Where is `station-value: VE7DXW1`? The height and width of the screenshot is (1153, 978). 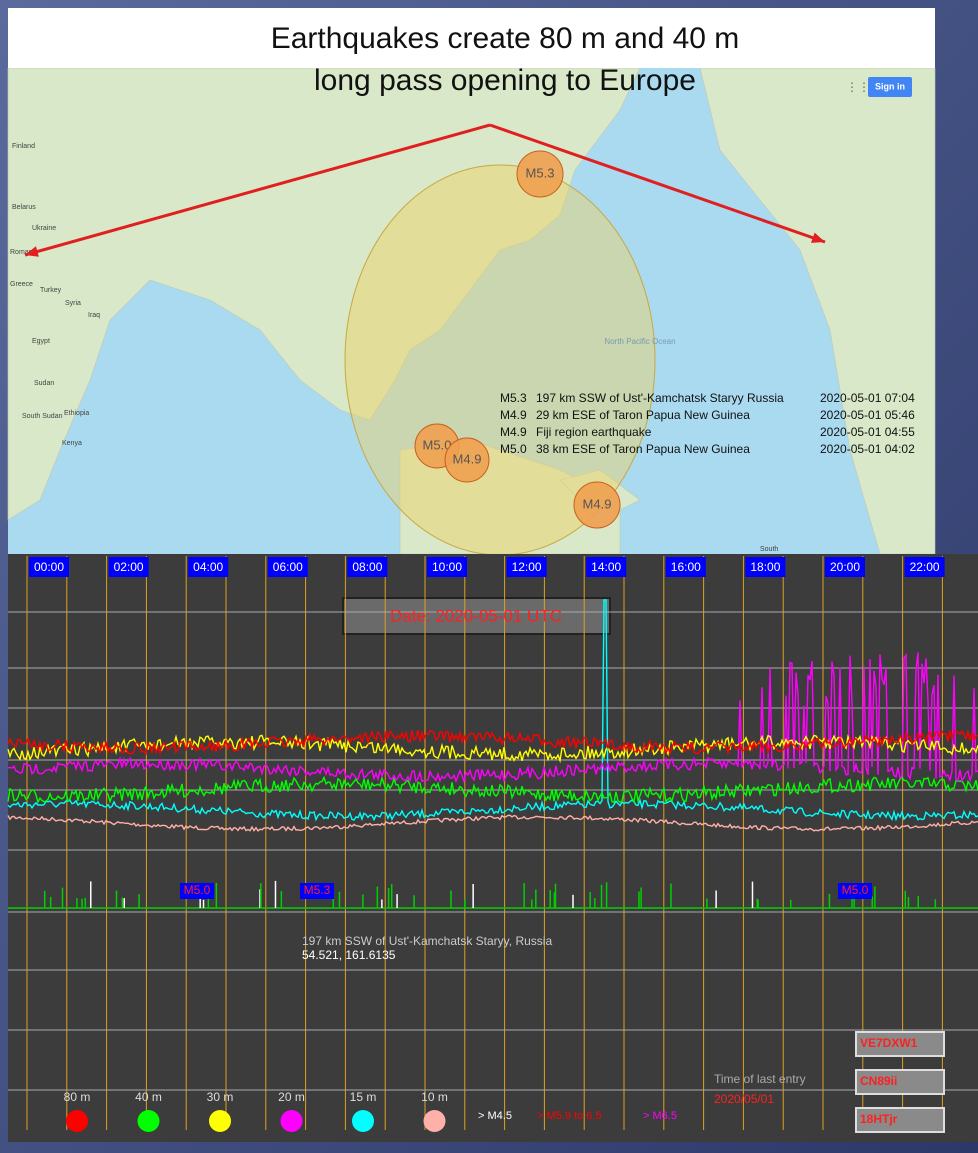
station-value: VE7DXW1 is located at coordinates (889, 1043).